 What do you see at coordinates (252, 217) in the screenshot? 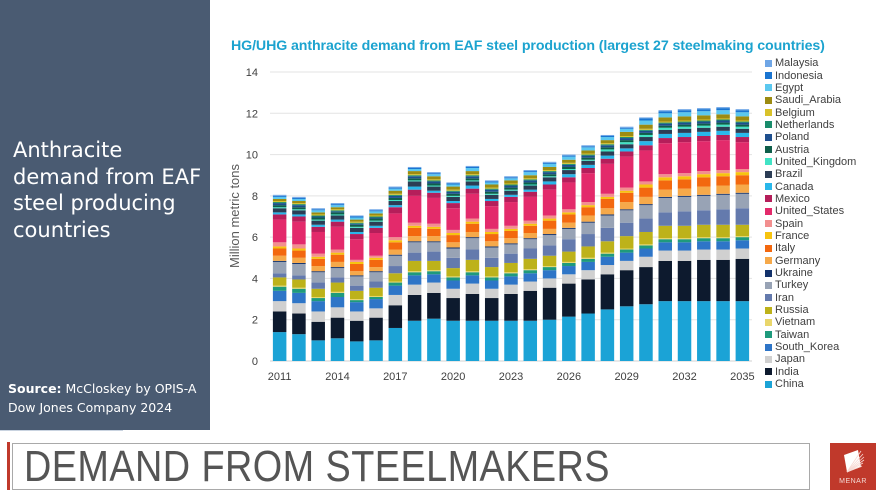
I see `y-axis-ticks: 0 2 4 6 8 10 12 14` at bounding box center [252, 217].